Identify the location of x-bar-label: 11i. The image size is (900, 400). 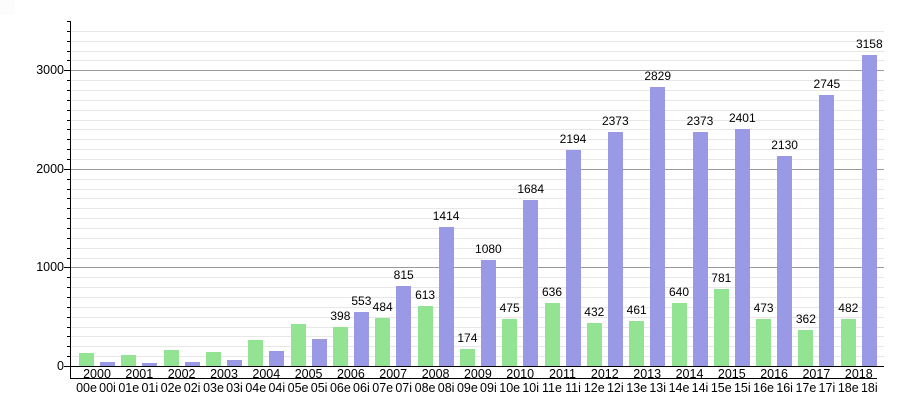
(573, 388).